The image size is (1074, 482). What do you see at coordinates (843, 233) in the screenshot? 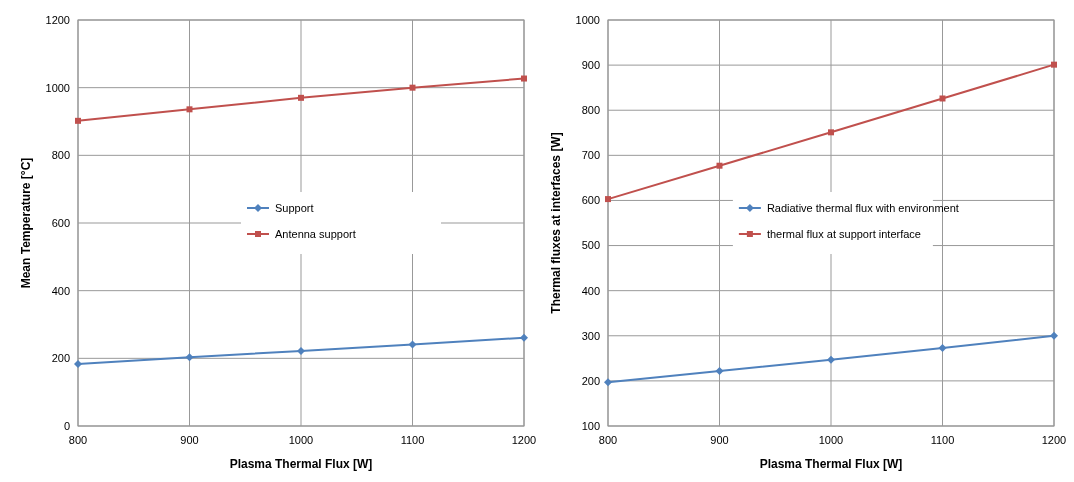
I see `legend-label: thermal flux at support interface` at bounding box center [843, 233].